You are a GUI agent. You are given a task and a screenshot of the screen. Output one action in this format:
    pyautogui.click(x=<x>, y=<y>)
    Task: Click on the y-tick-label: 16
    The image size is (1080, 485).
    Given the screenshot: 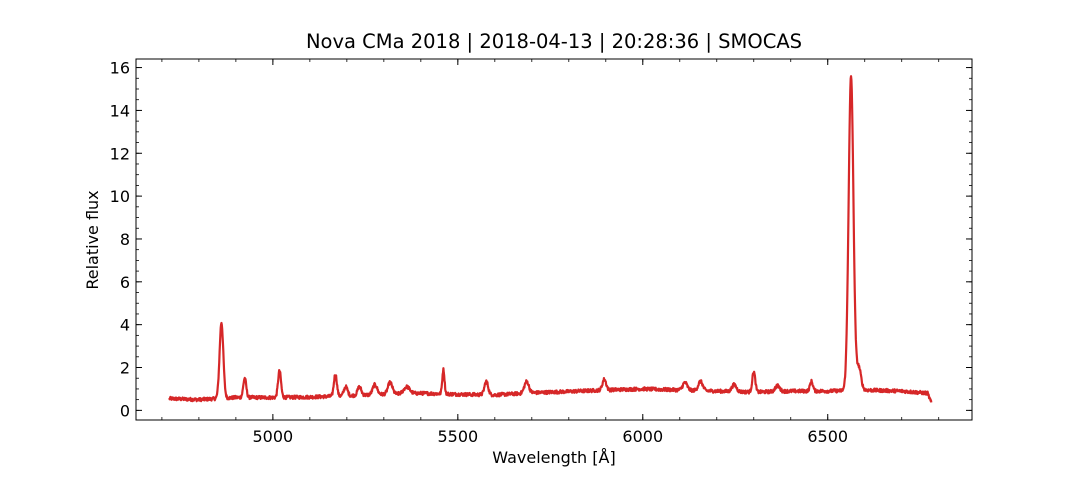 What is the action you would take?
    pyautogui.click(x=120, y=68)
    